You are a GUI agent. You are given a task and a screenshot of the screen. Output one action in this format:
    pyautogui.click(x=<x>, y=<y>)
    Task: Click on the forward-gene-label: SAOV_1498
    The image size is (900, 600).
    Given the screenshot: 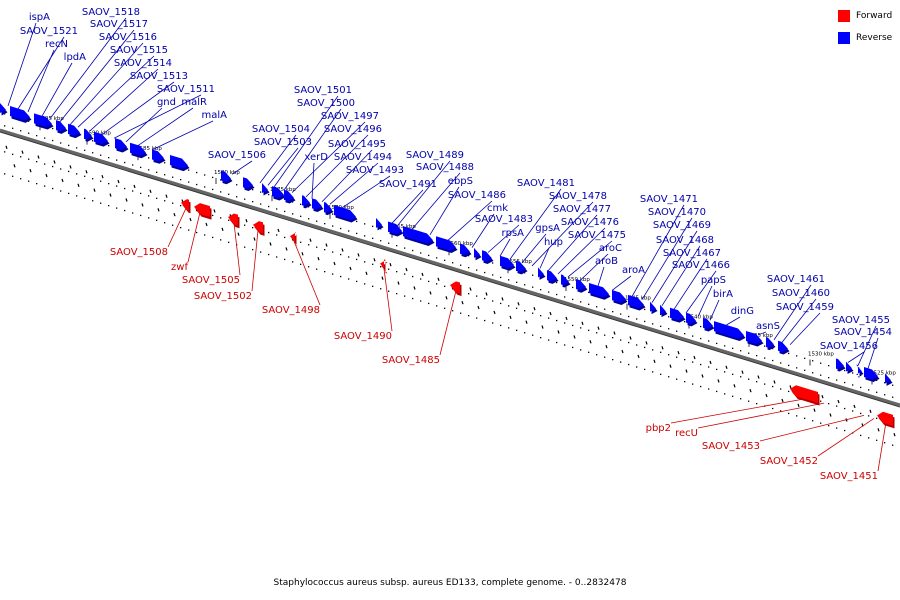 What is the action you would take?
    pyautogui.click(x=291, y=310)
    